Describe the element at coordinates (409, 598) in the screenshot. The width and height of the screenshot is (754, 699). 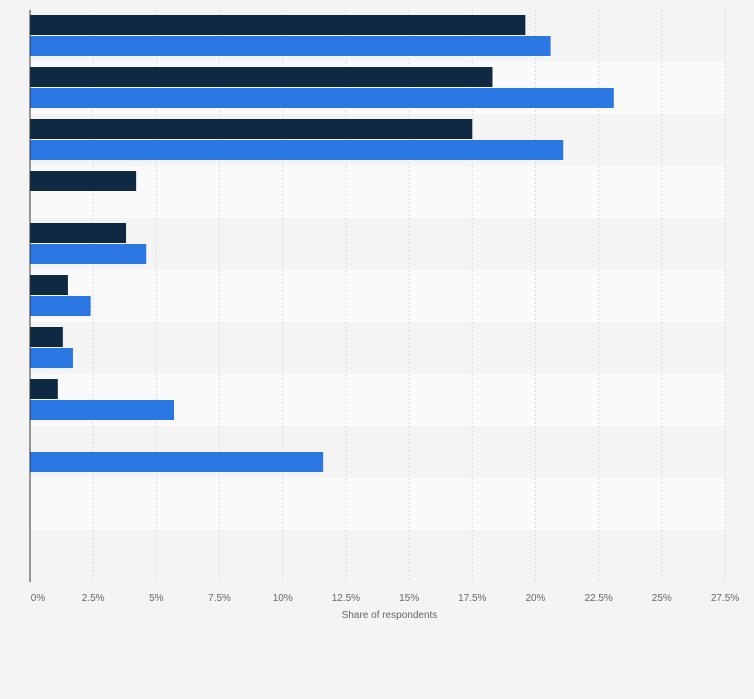
I see `x-tick-label: 15%` at that location.